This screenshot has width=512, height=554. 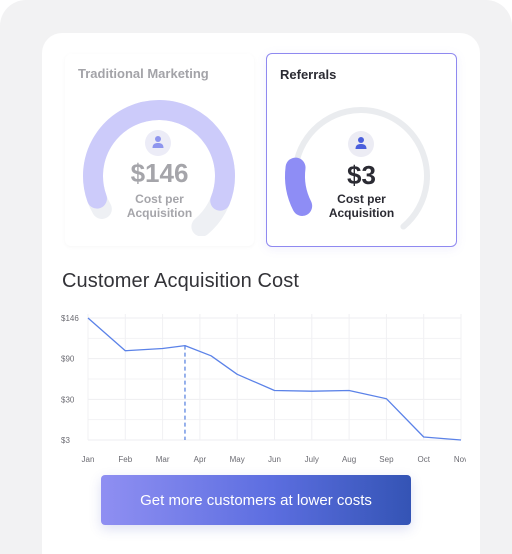 I want to click on x-tick-label: Apr, so click(x=200, y=459).